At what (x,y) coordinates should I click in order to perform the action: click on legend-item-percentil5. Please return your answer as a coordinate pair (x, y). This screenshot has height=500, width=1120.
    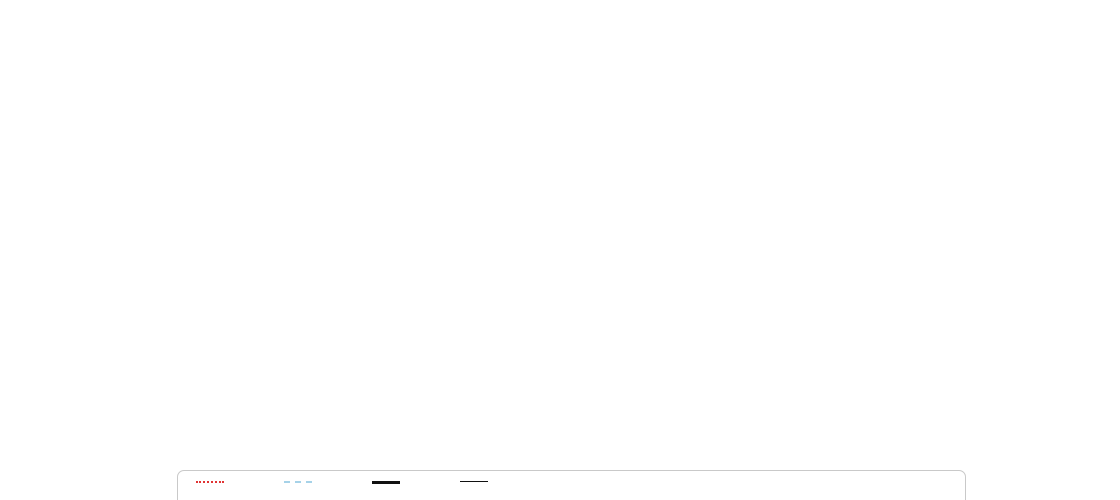
    Looking at the image, I should click on (303, 482).